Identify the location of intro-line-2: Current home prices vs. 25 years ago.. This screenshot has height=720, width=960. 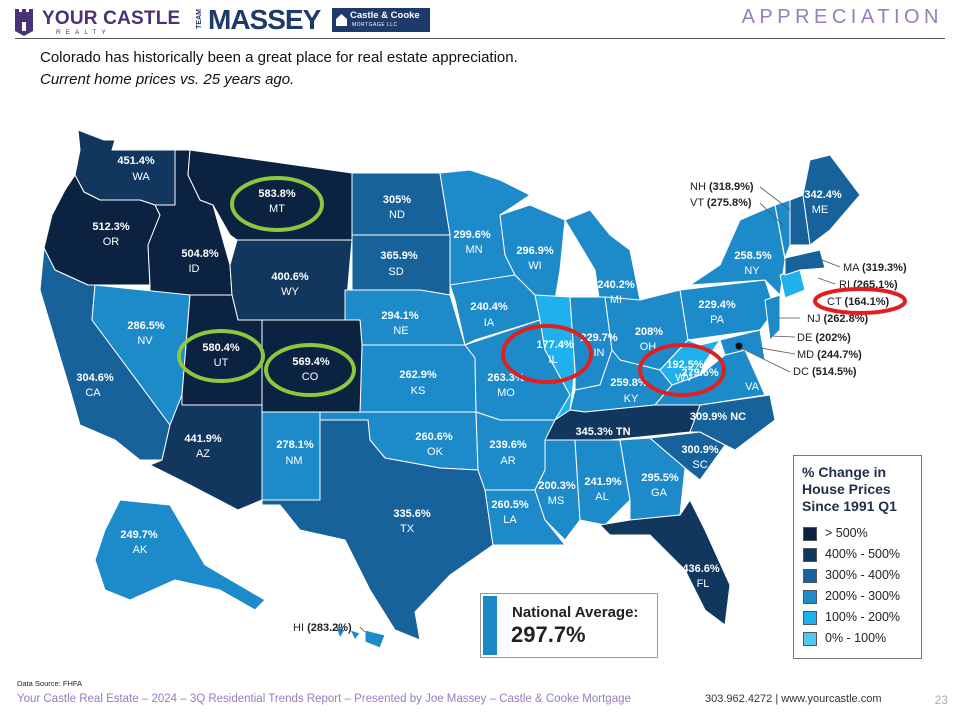
(167, 79).